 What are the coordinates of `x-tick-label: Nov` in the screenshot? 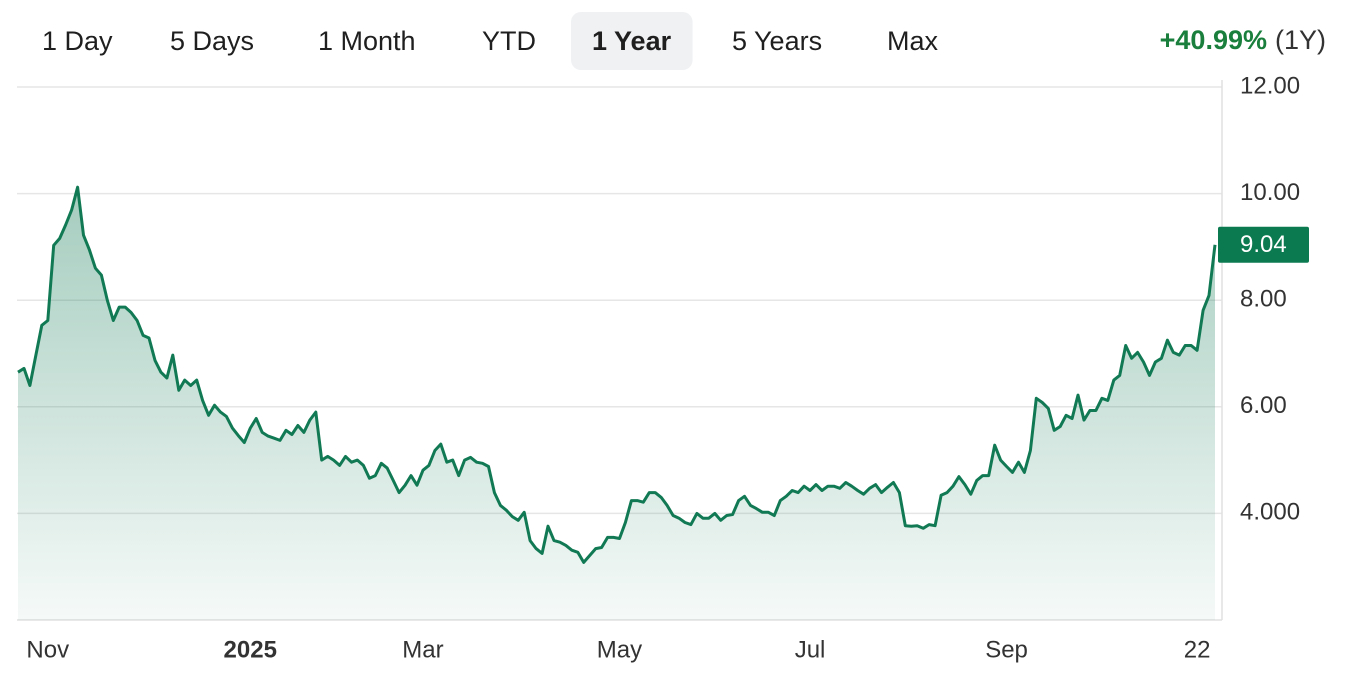 It's located at (47, 649).